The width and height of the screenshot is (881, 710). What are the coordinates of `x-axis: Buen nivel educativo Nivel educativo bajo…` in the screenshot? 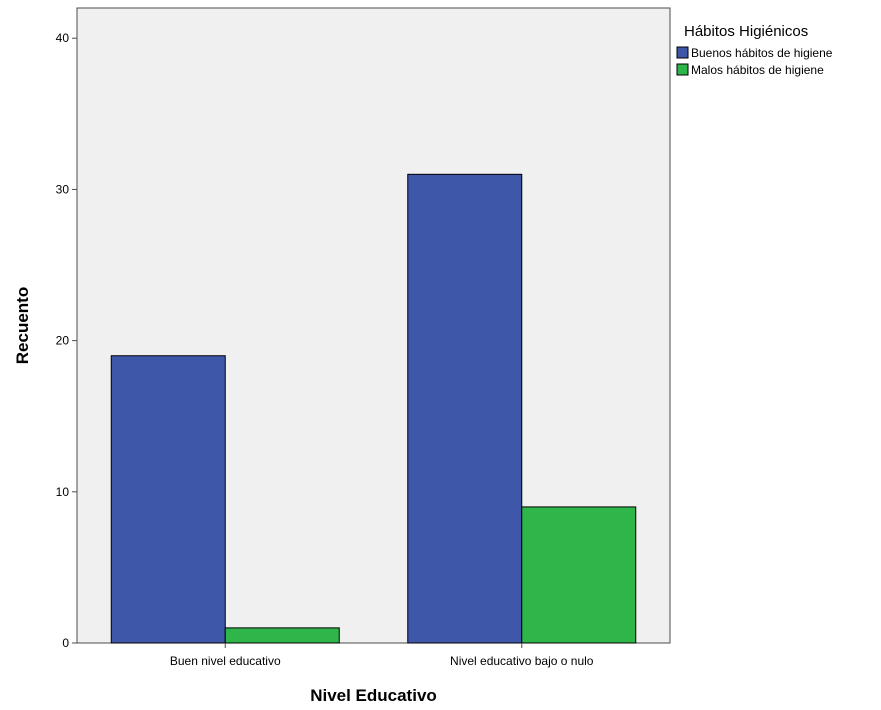 It's located at (382, 655).